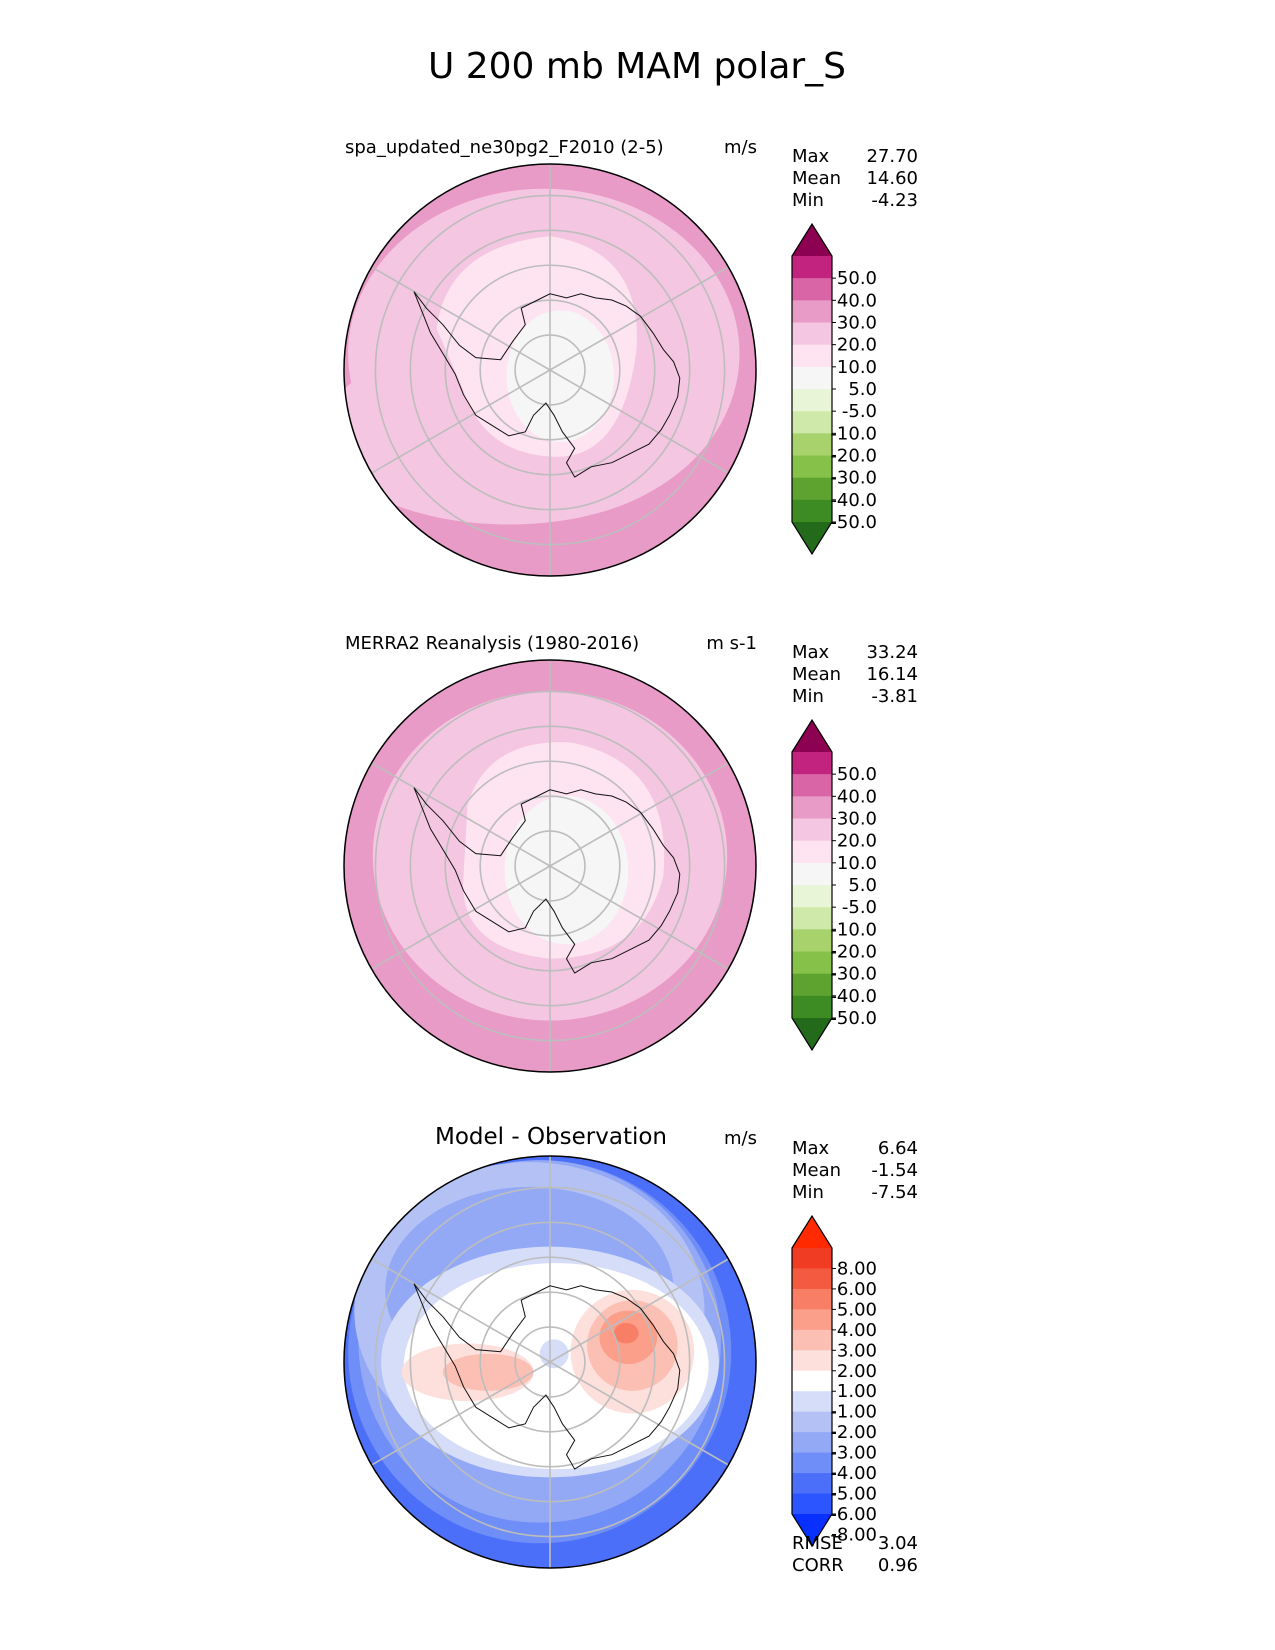  I want to click on colorbar-tick-label: 6.00, so click(857, 1289).